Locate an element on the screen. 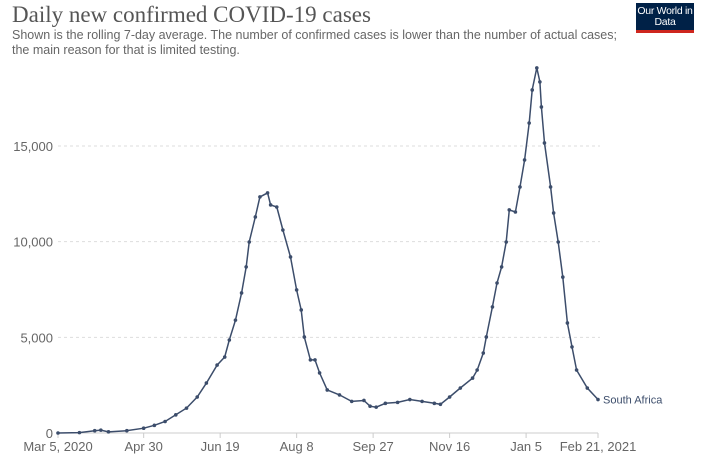  x-tick-label: Mar 5, 2020 is located at coordinates (57, 446).